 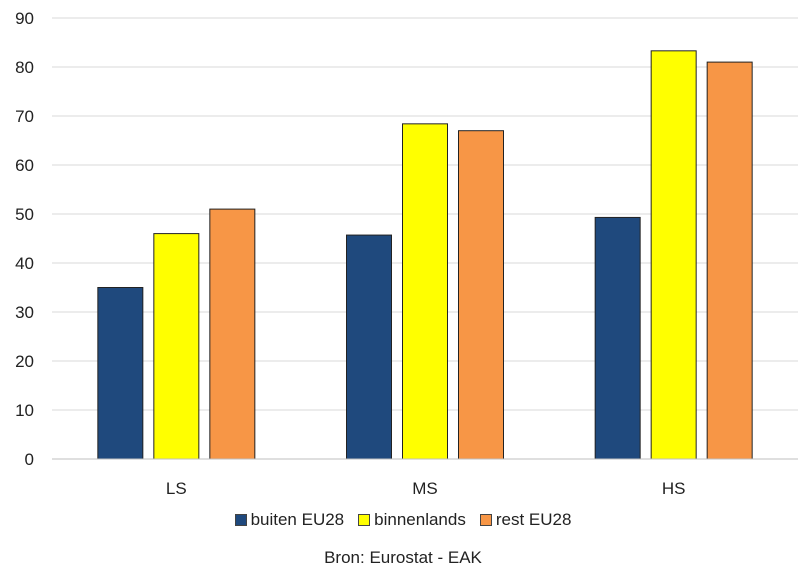 What do you see at coordinates (176, 488) in the screenshot?
I see `x-tick-label: LS` at bounding box center [176, 488].